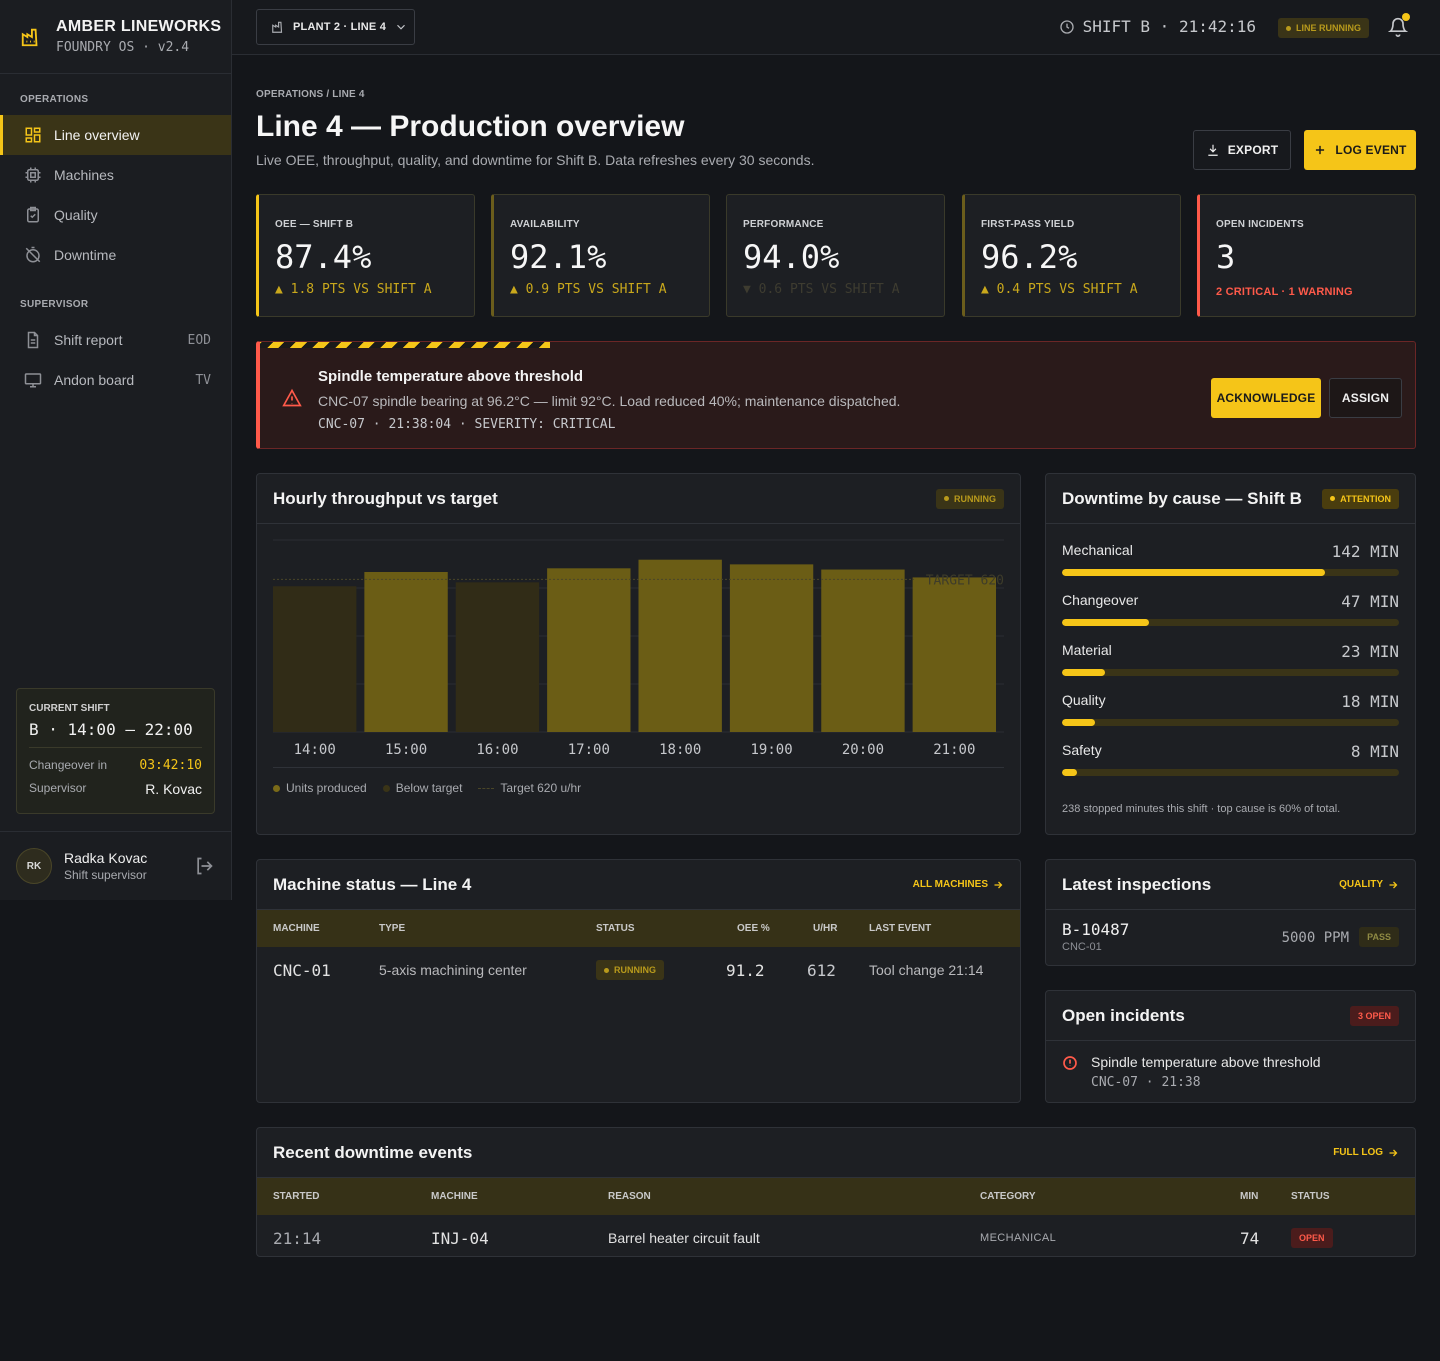  I want to click on x-tick-label: 21:00, so click(954, 750).